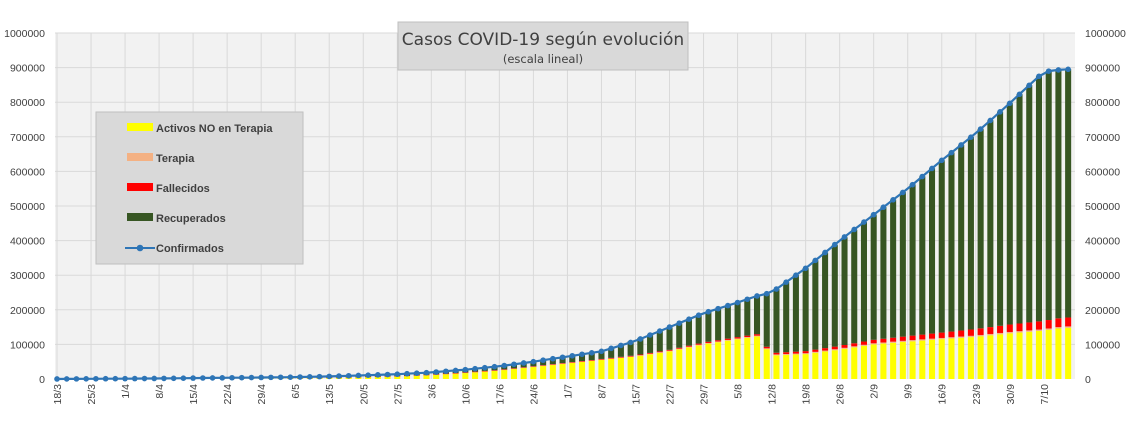 The height and width of the screenshot is (429, 1131). I want to click on x-tick-label: 17/6, so click(500, 394).